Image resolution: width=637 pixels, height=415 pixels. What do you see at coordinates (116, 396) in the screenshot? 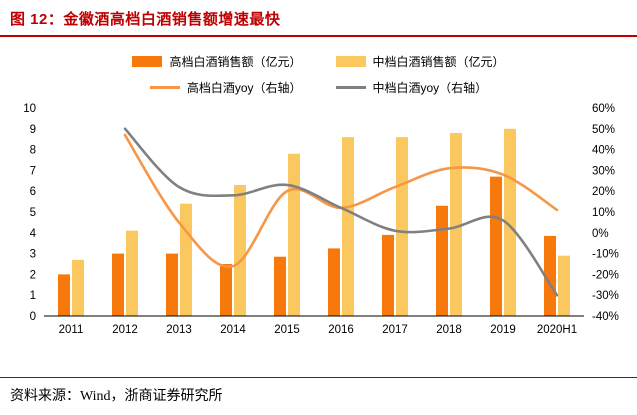
I see `source-text: 资料来源：Wind，浙商证券研究所` at bounding box center [116, 396].